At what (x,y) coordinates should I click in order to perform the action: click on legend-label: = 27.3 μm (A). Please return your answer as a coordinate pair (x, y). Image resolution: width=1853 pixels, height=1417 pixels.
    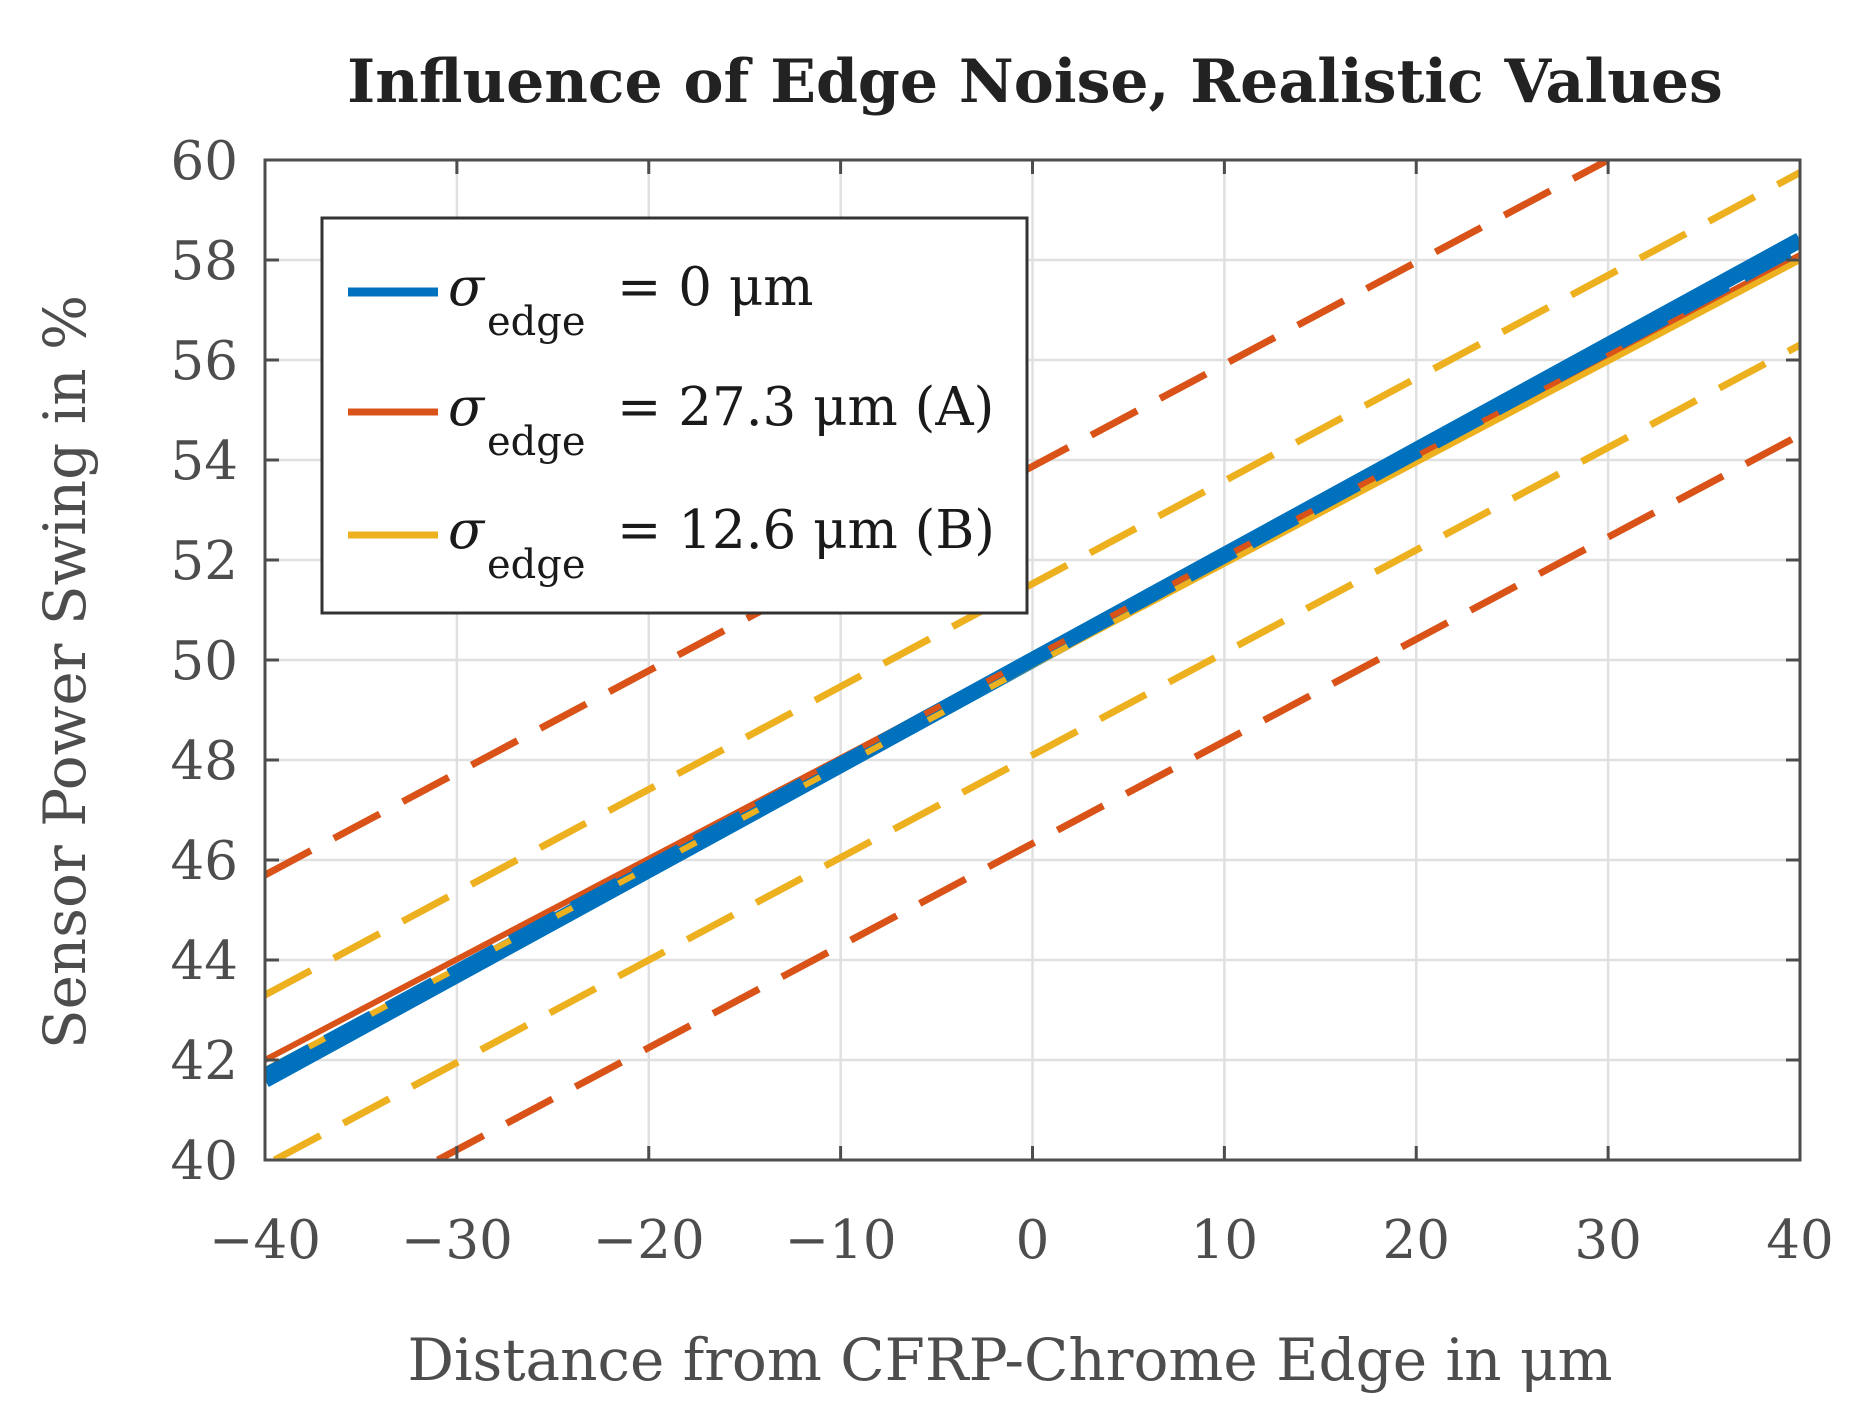
    Looking at the image, I should click on (805, 407).